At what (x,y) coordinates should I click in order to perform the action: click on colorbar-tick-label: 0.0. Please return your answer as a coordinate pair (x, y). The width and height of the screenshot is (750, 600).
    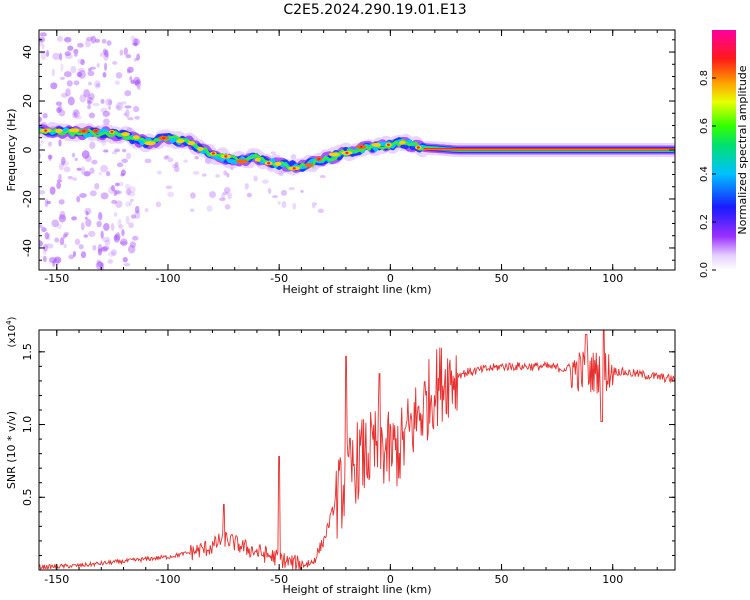
    Looking at the image, I should click on (704, 270).